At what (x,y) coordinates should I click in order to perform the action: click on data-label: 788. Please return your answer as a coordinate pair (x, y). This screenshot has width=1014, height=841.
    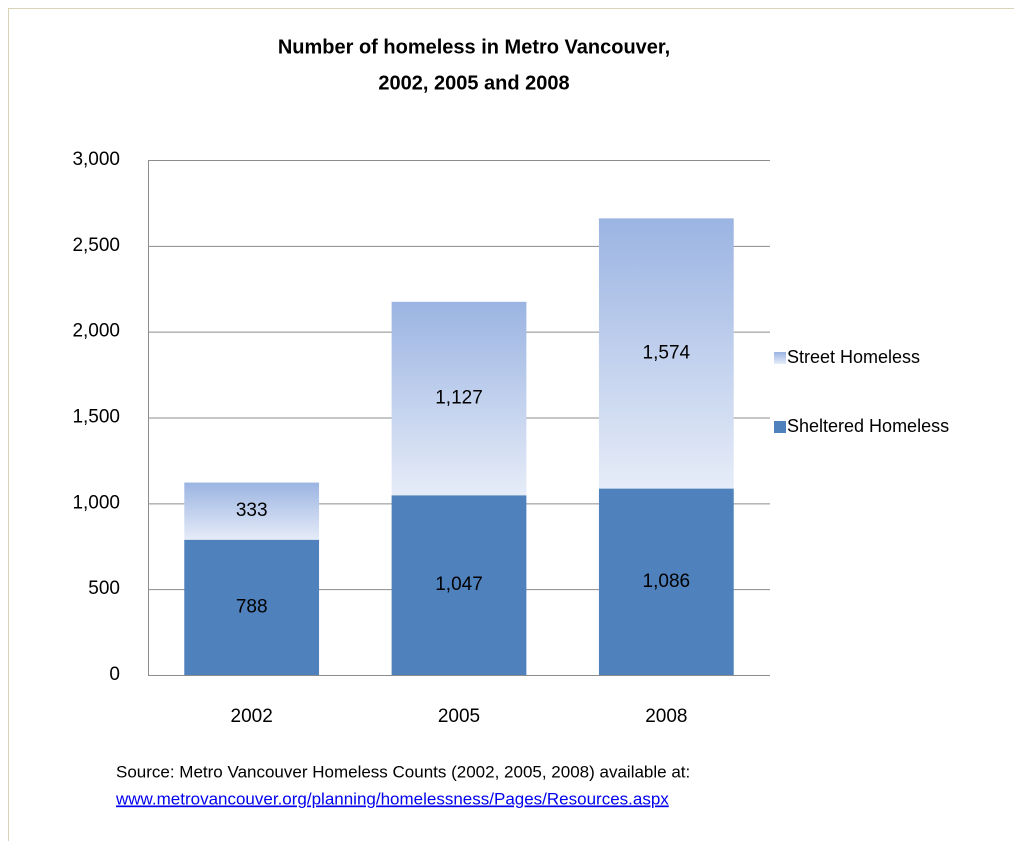
    Looking at the image, I should click on (252, 606).